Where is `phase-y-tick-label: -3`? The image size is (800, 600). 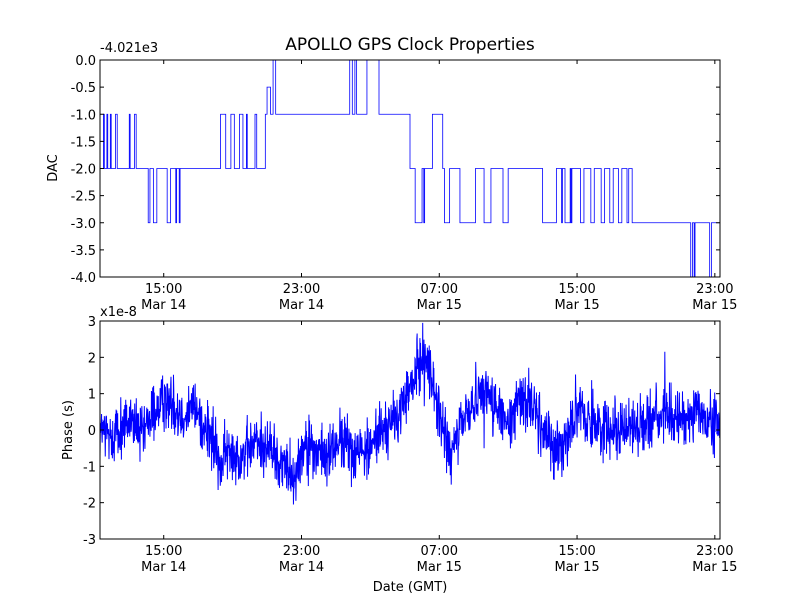 phase-y-tick-label: -3 is located at coordinates (89, 540).